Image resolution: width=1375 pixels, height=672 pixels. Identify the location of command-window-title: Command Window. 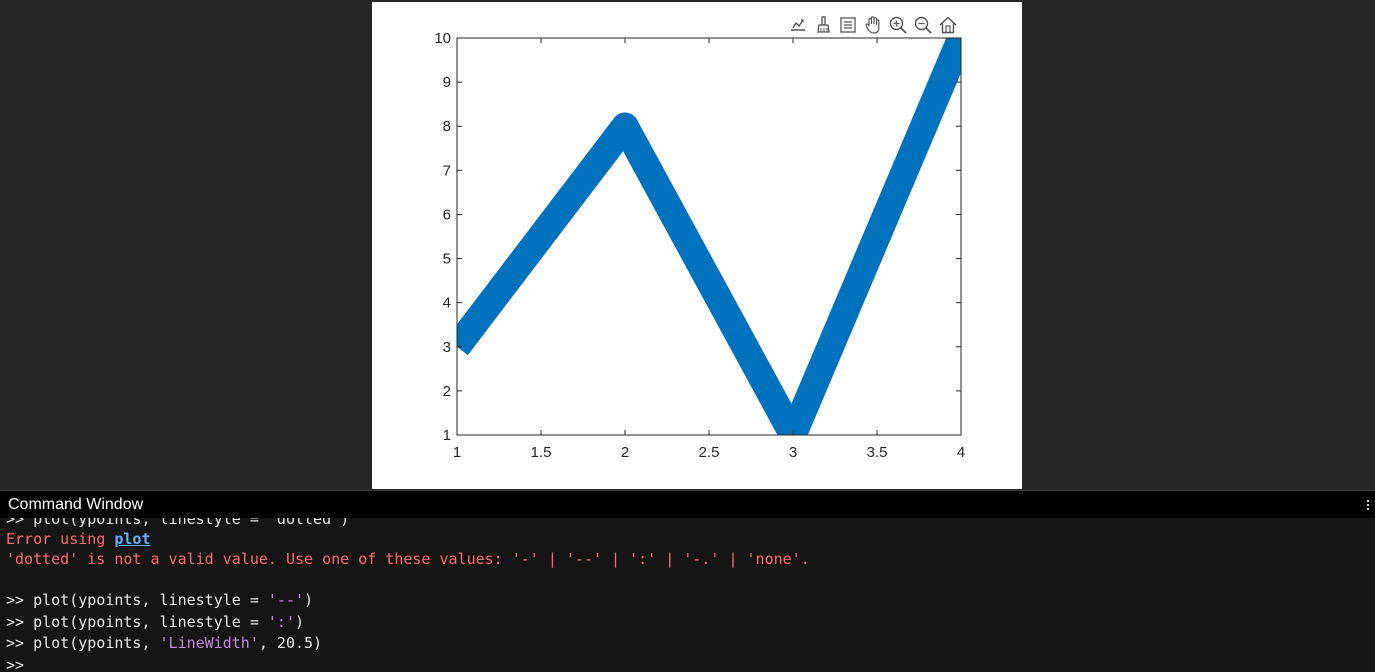
(76, 504).